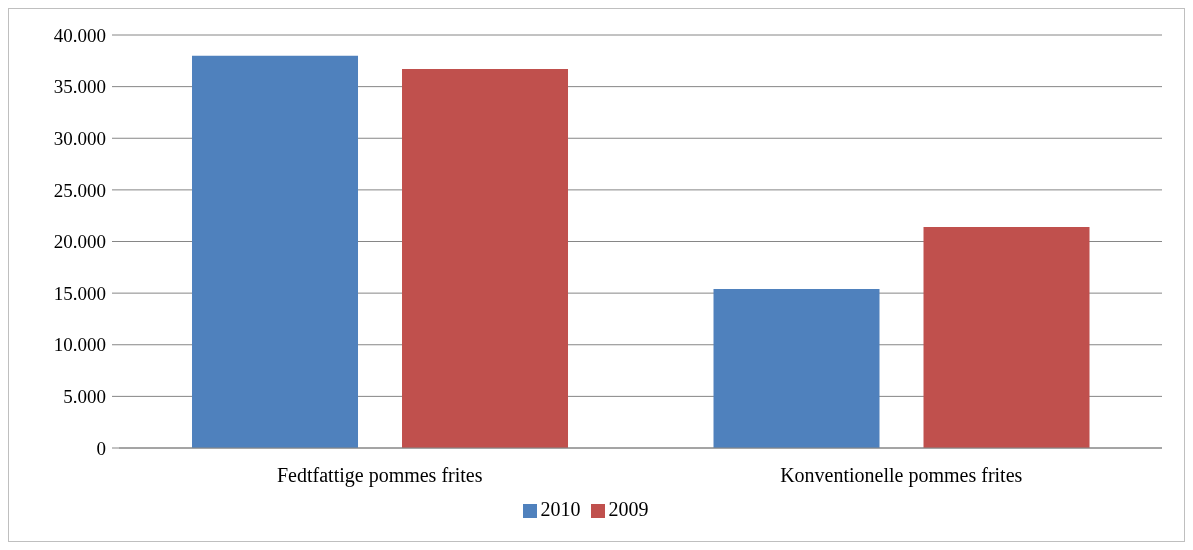 The height and width of the screenshot is (550, 1193). Describe the element at coordinates (901, 476) in the screenshot. I see `x-tick-label: Konventionelle pommes frites` at that location.